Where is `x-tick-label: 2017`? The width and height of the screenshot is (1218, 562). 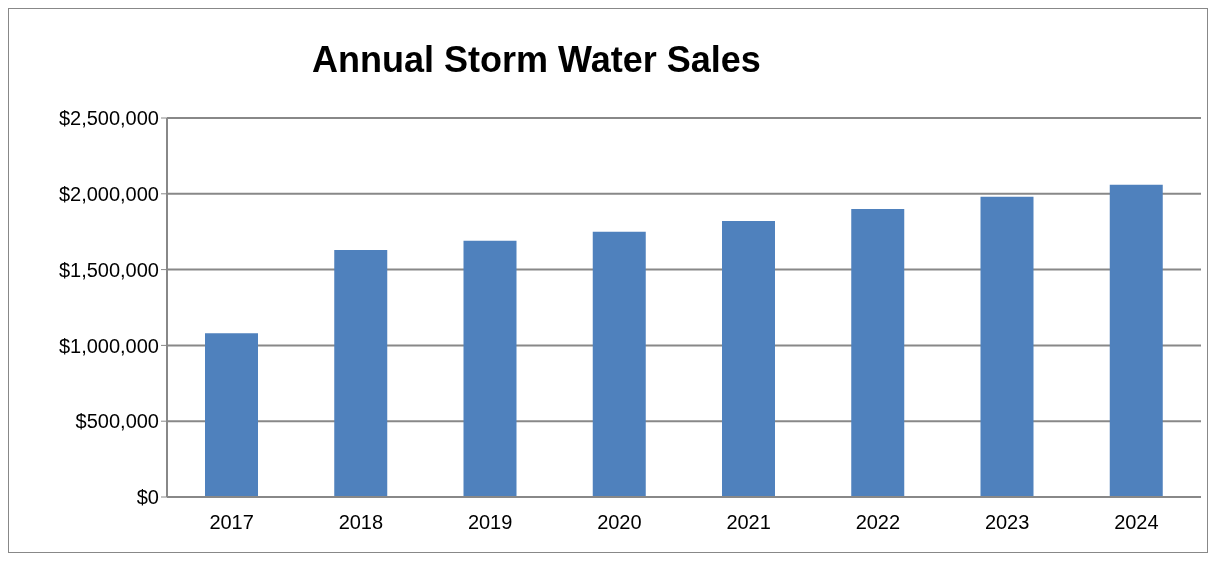
x-tick-label: 2017 is located at coordinates (231, 522).